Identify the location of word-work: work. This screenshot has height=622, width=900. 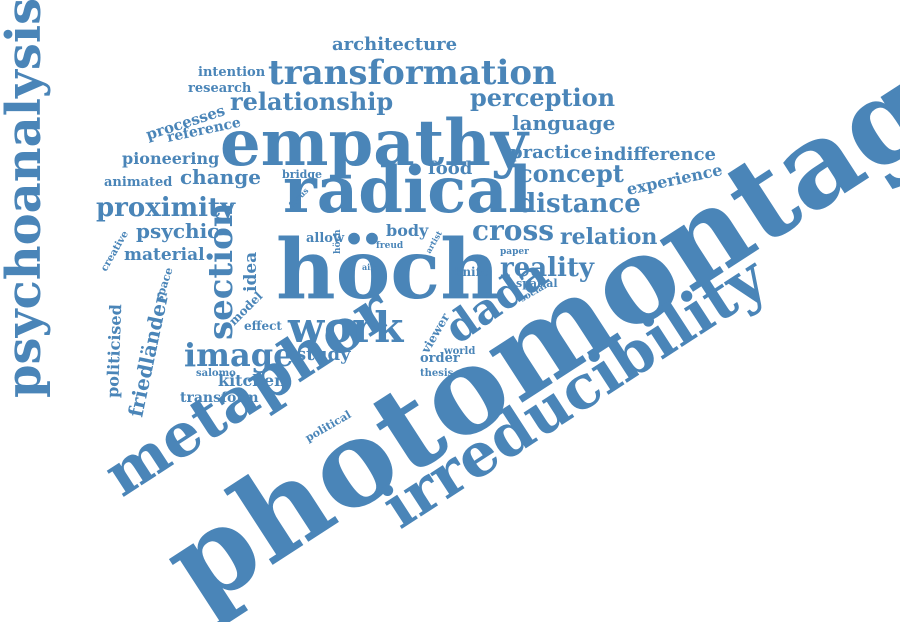
(345, 327).